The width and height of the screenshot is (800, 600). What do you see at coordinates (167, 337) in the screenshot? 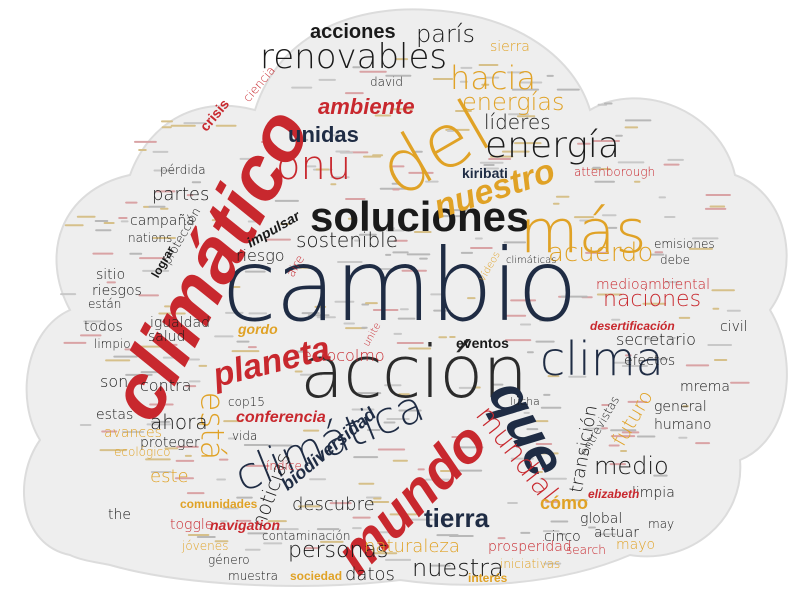
I see `word-salud: salud` at bounding box center [167, 337].